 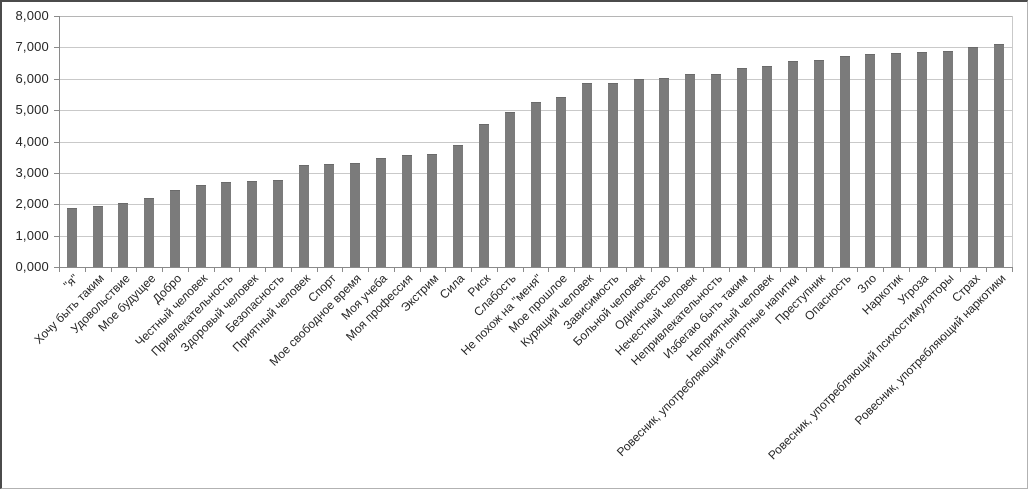 I want to click on y-axis-tick-label: 8,000, so click(x=32, y=15).